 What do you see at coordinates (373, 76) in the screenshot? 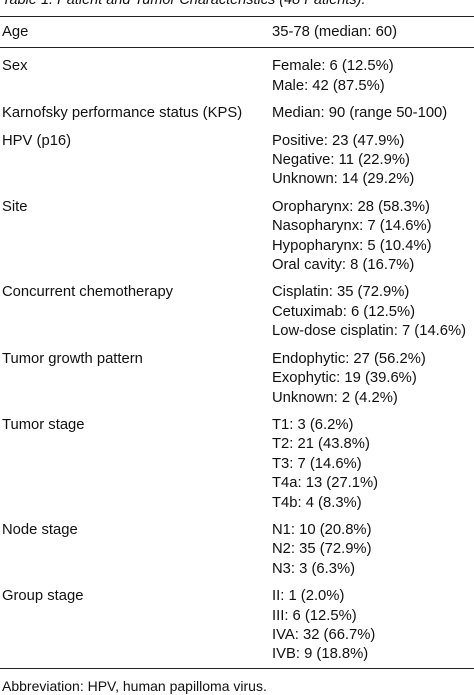
I see `row-values: Female: 6 (12.5%) Male: 42 (87.5%)` at bounding box center [373, 76].